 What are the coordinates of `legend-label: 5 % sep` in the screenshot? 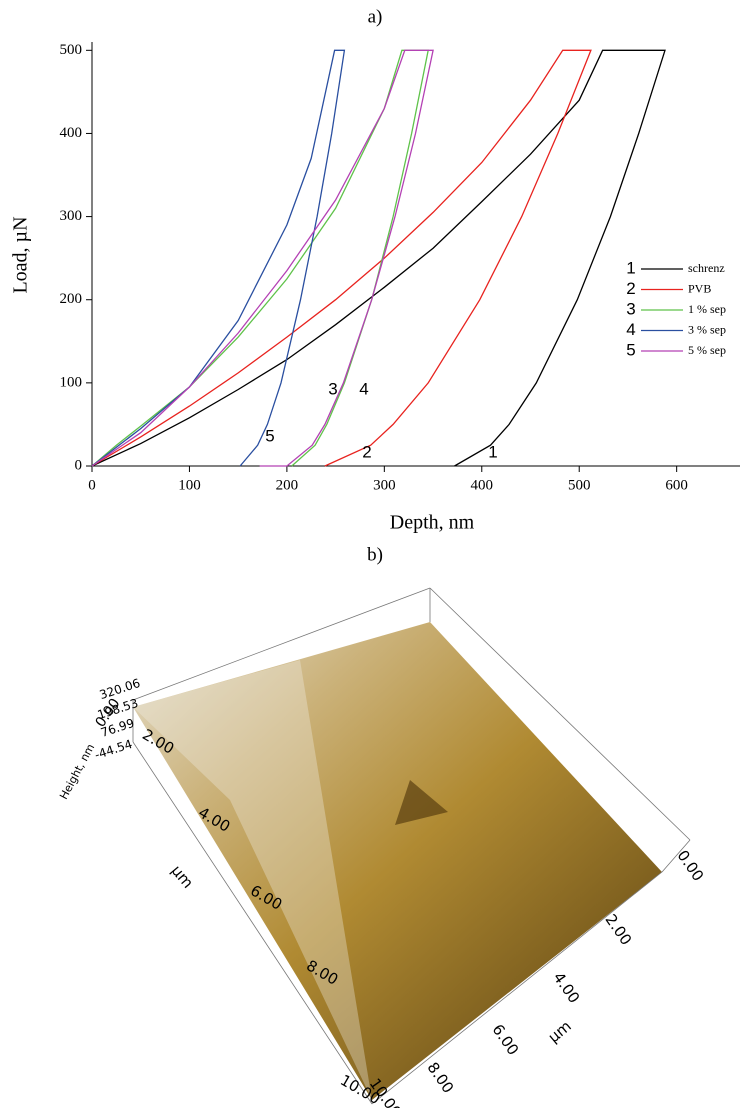 It's located at (707, 350).